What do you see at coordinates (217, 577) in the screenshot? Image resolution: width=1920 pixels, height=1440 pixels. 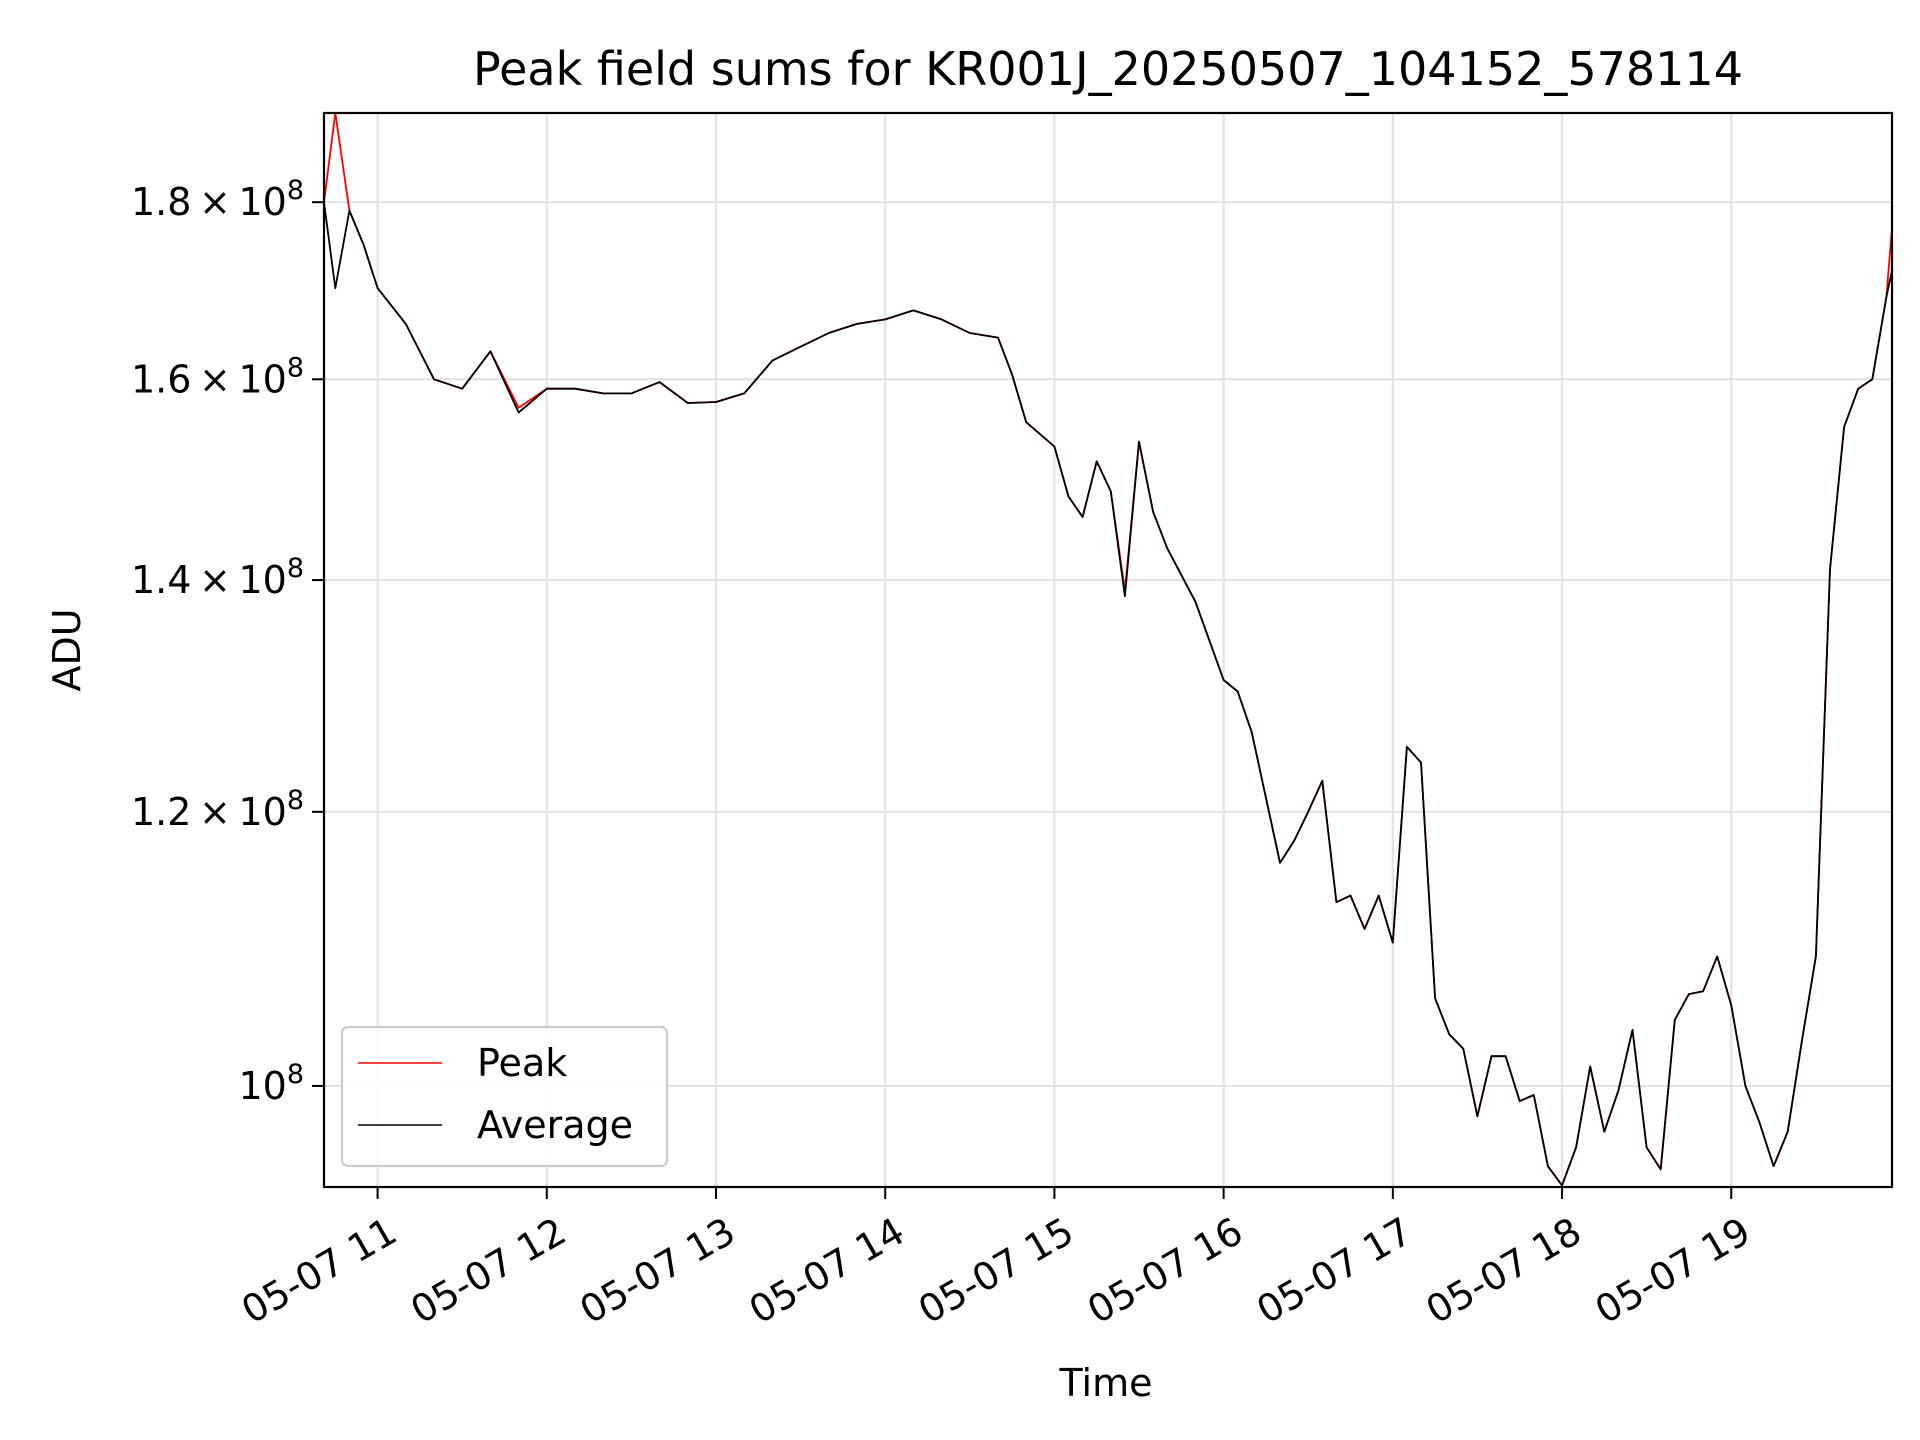 I see `y-tick-label: 1.4 × 108` at bounding box center [217, 577].